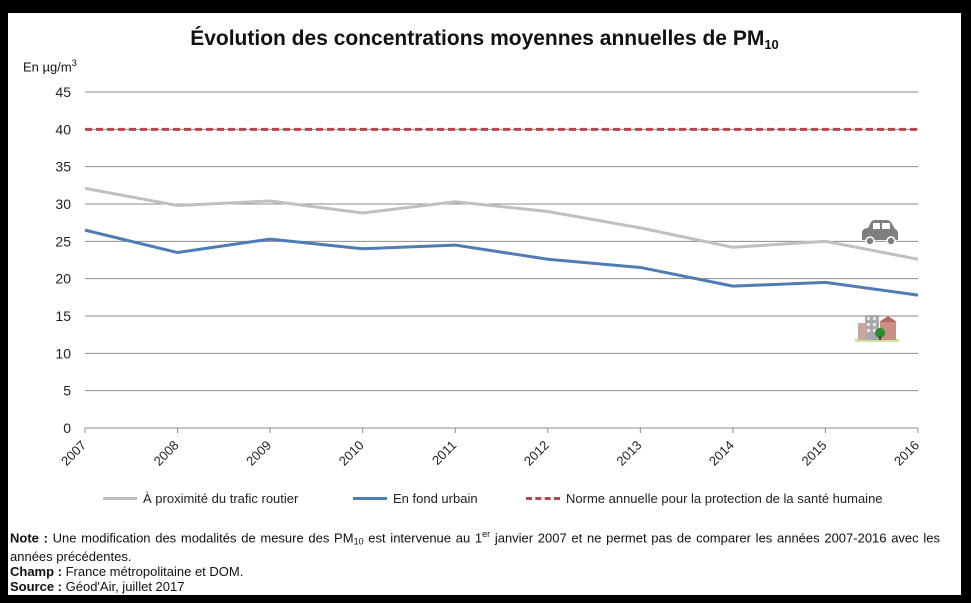 This screenshot has height=603, width=971. What do you see at coordinates (880, 233) in the screenshot?
I see `car-icon` at bounding box center [880, 233].